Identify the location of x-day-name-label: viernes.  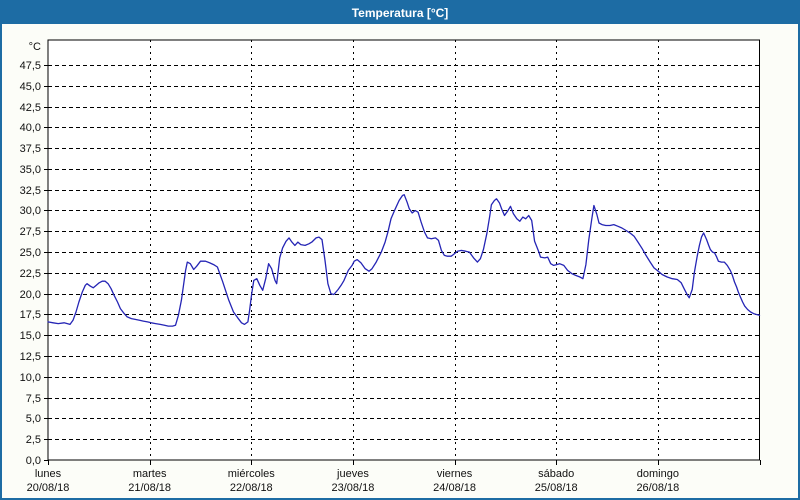
(455, 474).